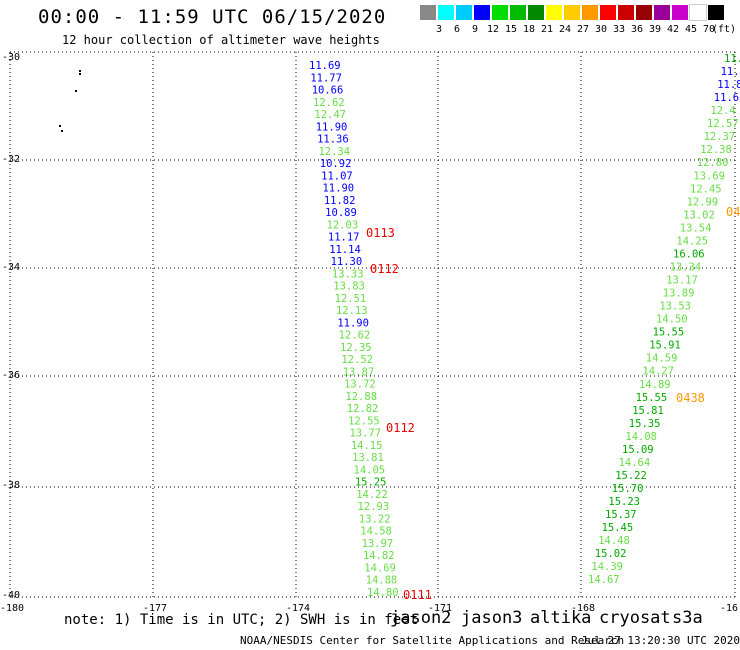 The width and height of the screenshot is (740, 650). I want to click on swh-value: 15.09, so click(638, 450).